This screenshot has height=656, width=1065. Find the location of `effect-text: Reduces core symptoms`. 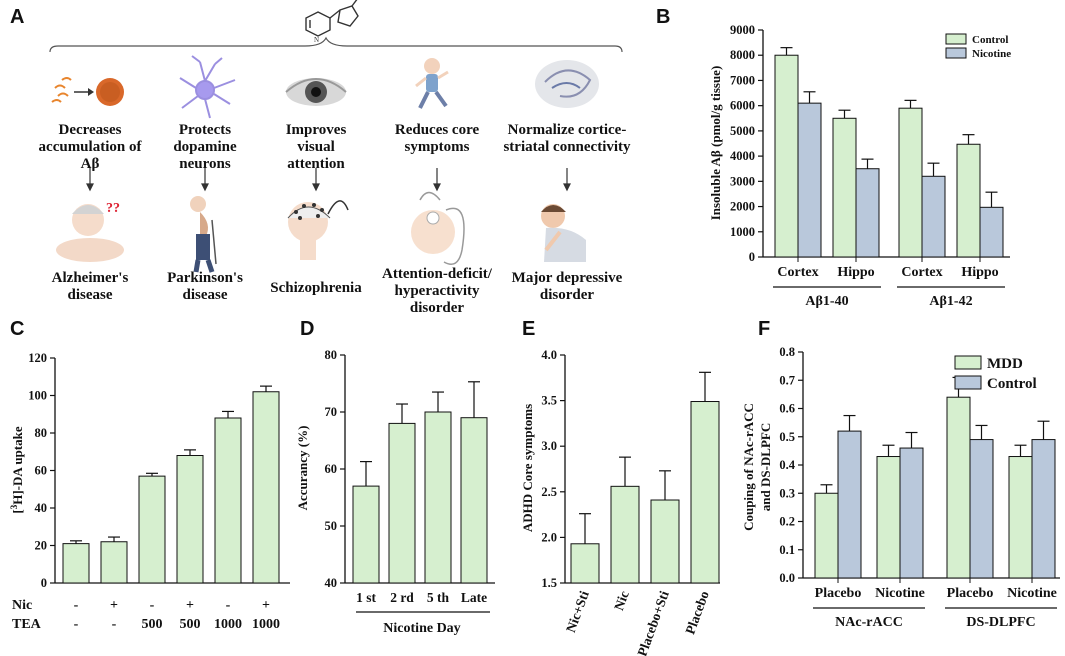

effect-text: Reduces core symptoms is located at coordinates (437, 138).